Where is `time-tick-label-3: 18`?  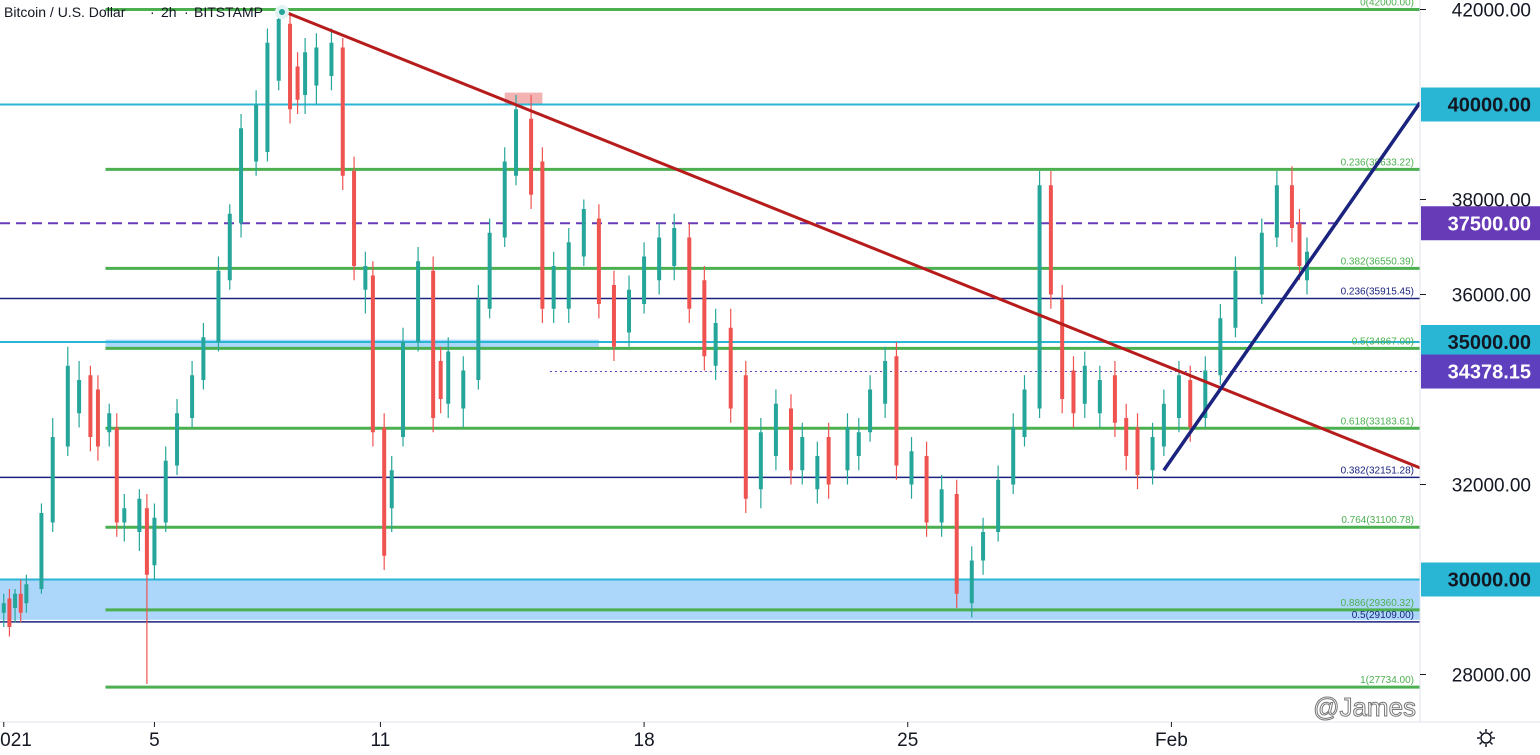 time-tick-label-3: 18 is located at coordinates (644, 740).